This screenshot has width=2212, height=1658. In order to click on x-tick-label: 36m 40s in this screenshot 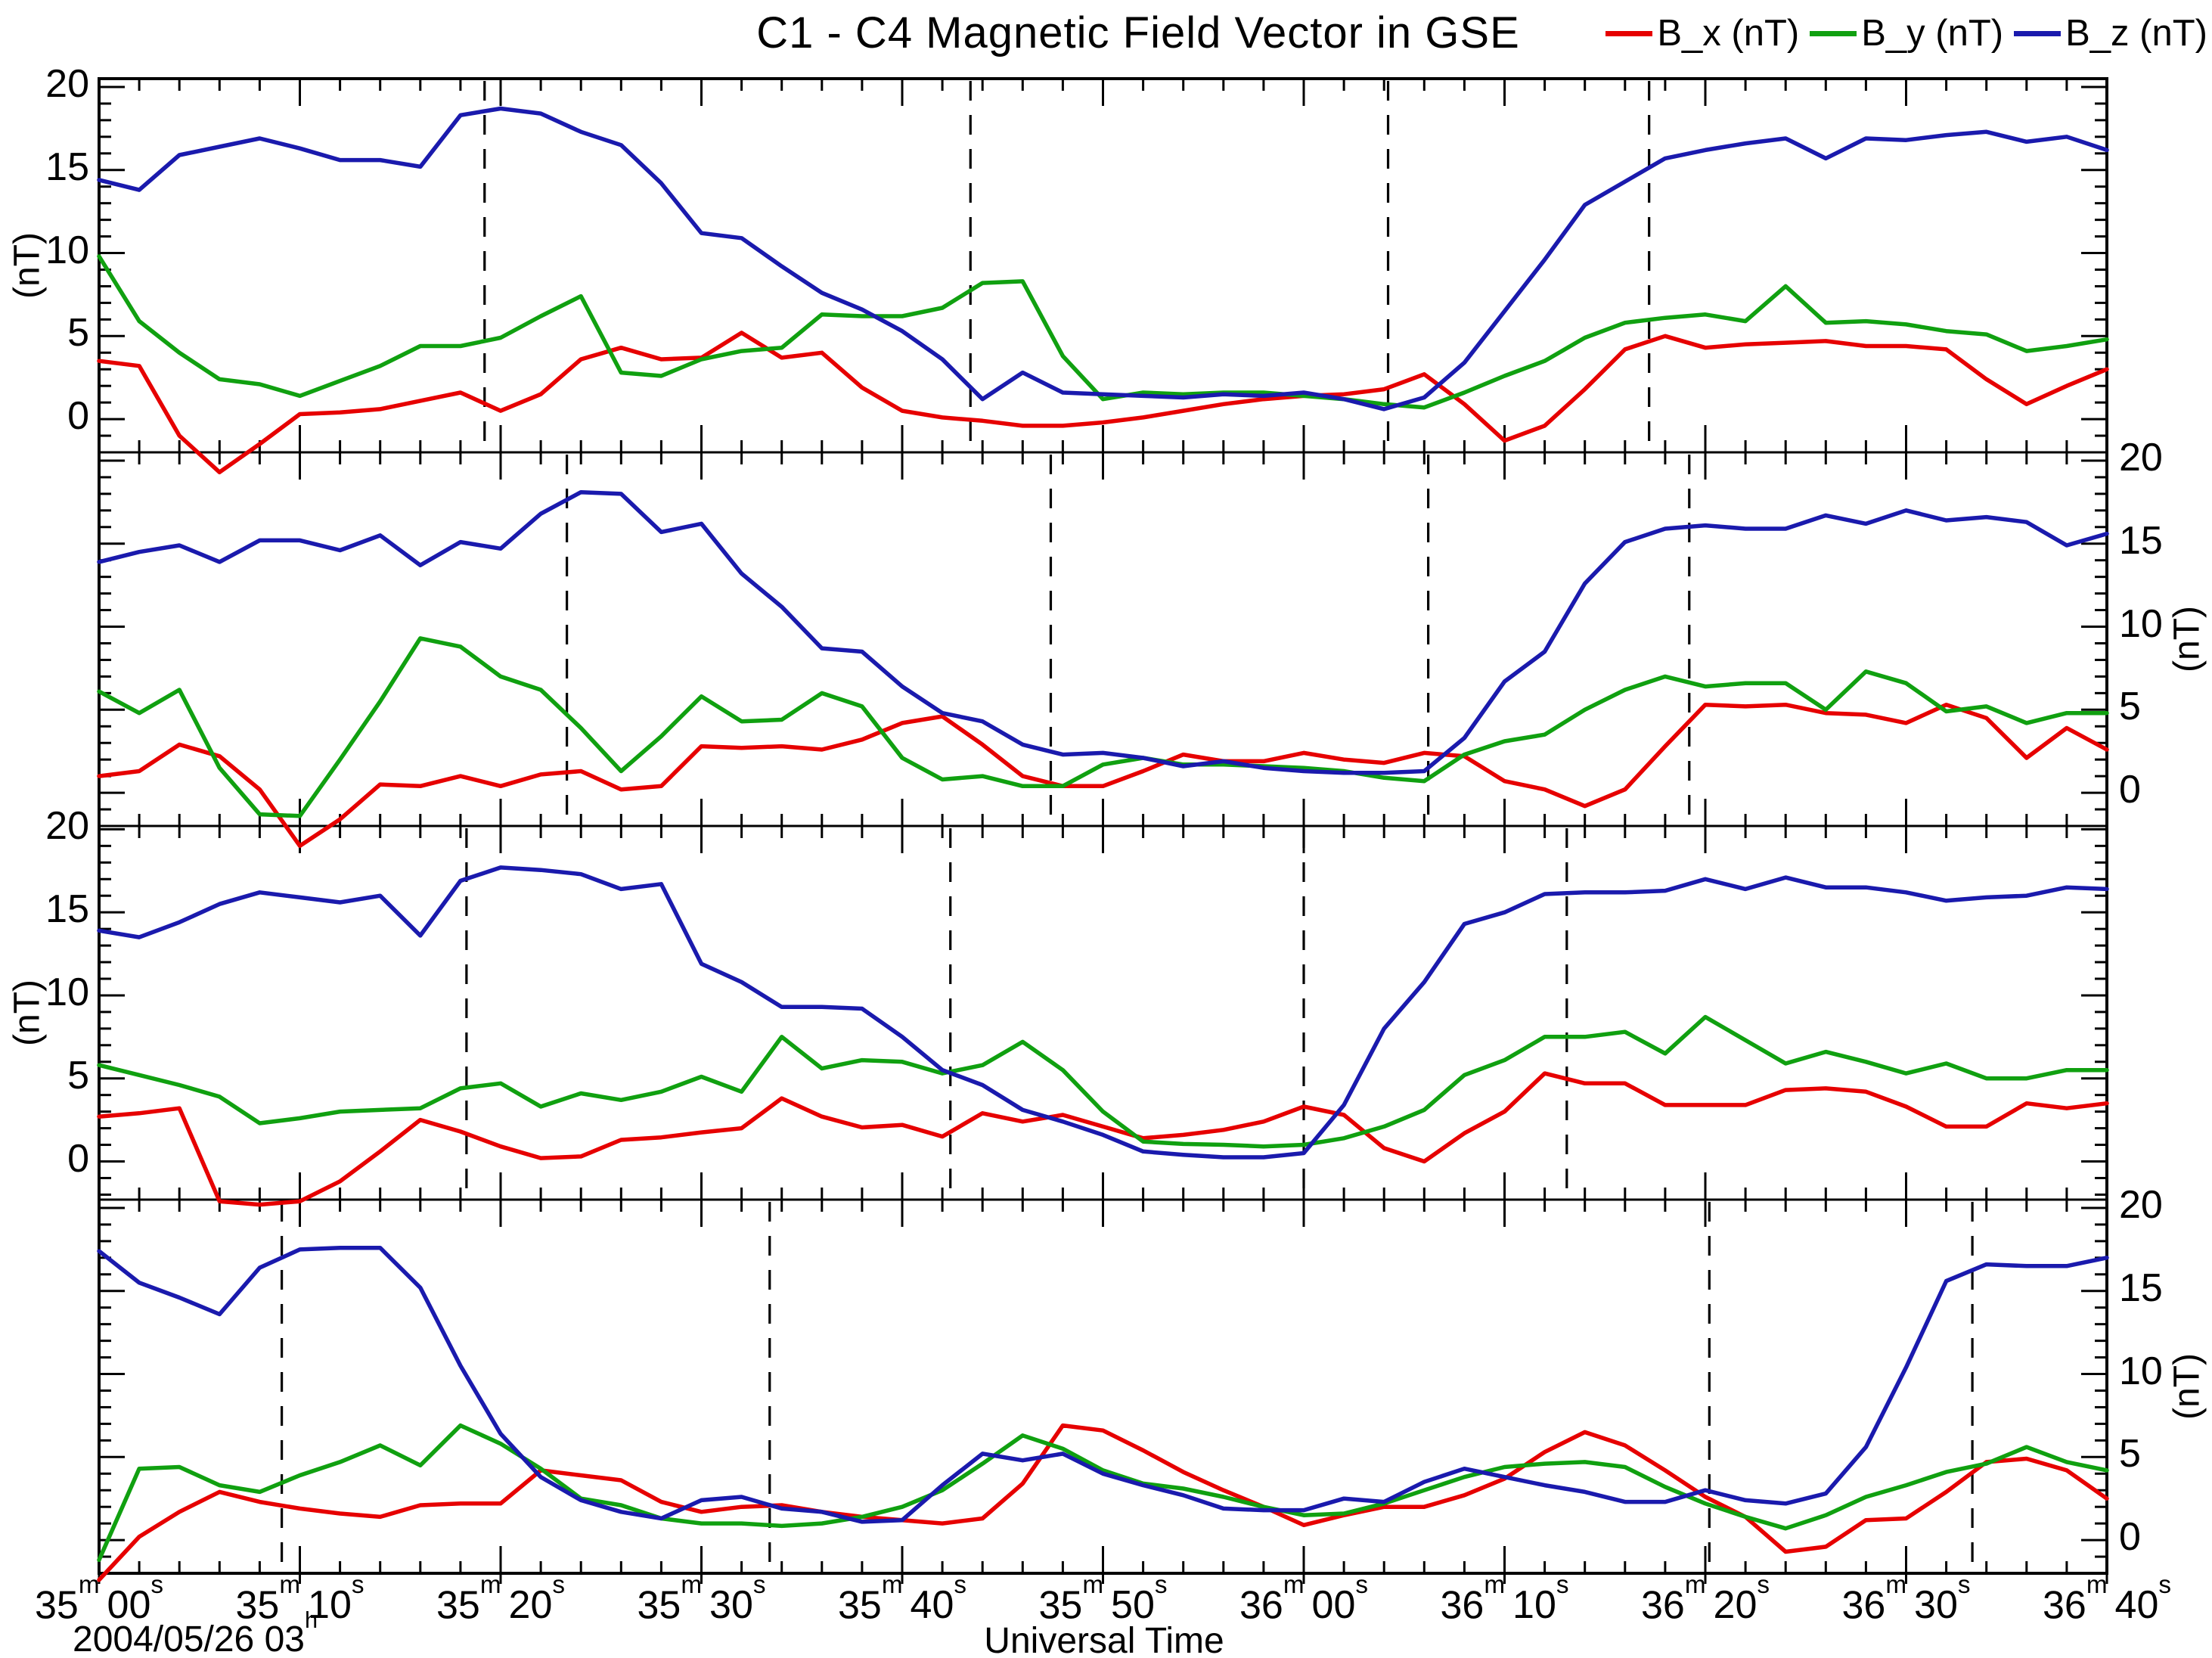, I will do `click(2107, 1599)`.